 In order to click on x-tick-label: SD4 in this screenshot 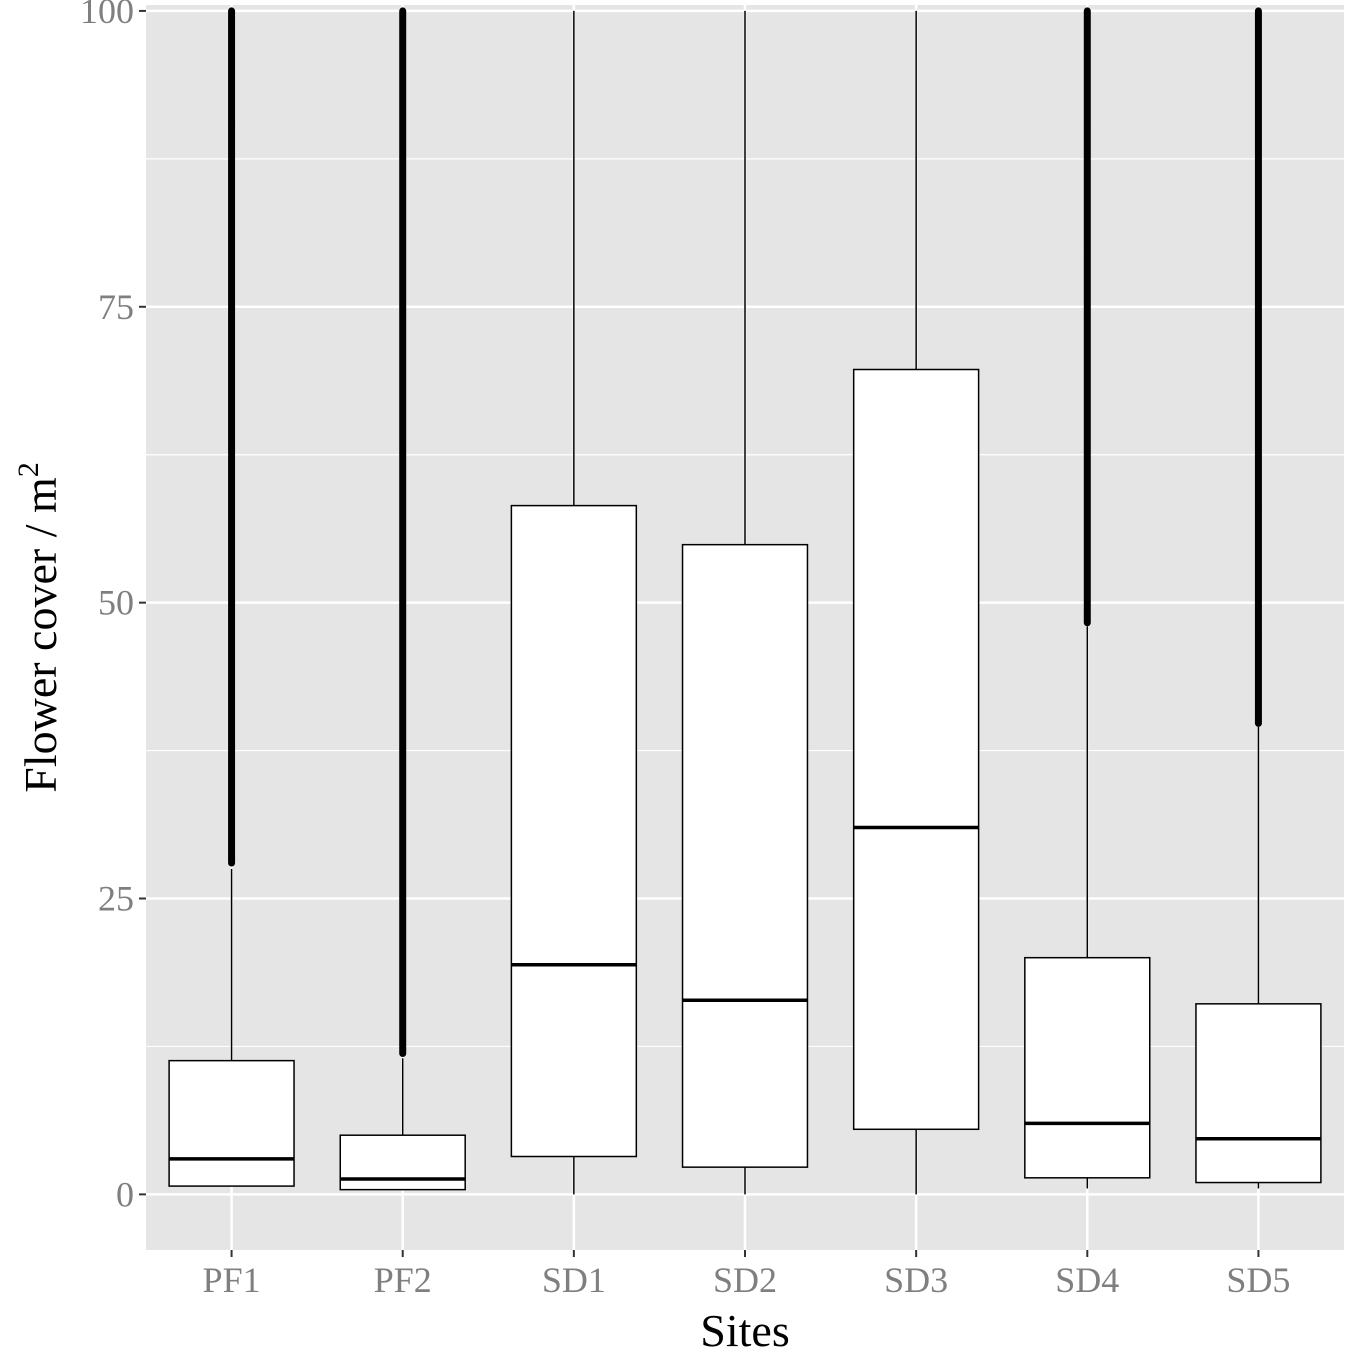, I will do `click(1087, 1280)`.